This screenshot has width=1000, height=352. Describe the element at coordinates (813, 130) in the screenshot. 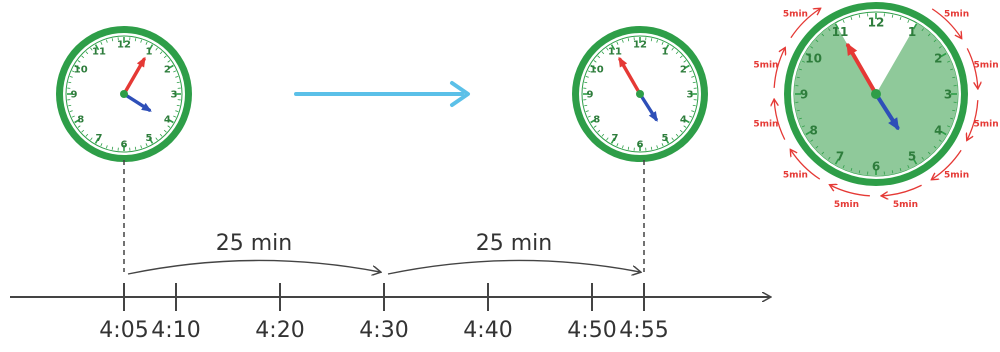

I see `clock-number: 8` at that location.